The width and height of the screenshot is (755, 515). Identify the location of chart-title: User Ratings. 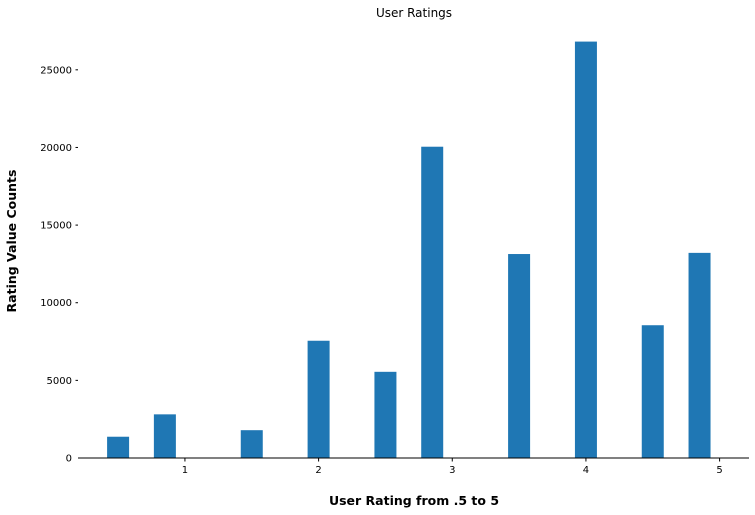
(414, 13).